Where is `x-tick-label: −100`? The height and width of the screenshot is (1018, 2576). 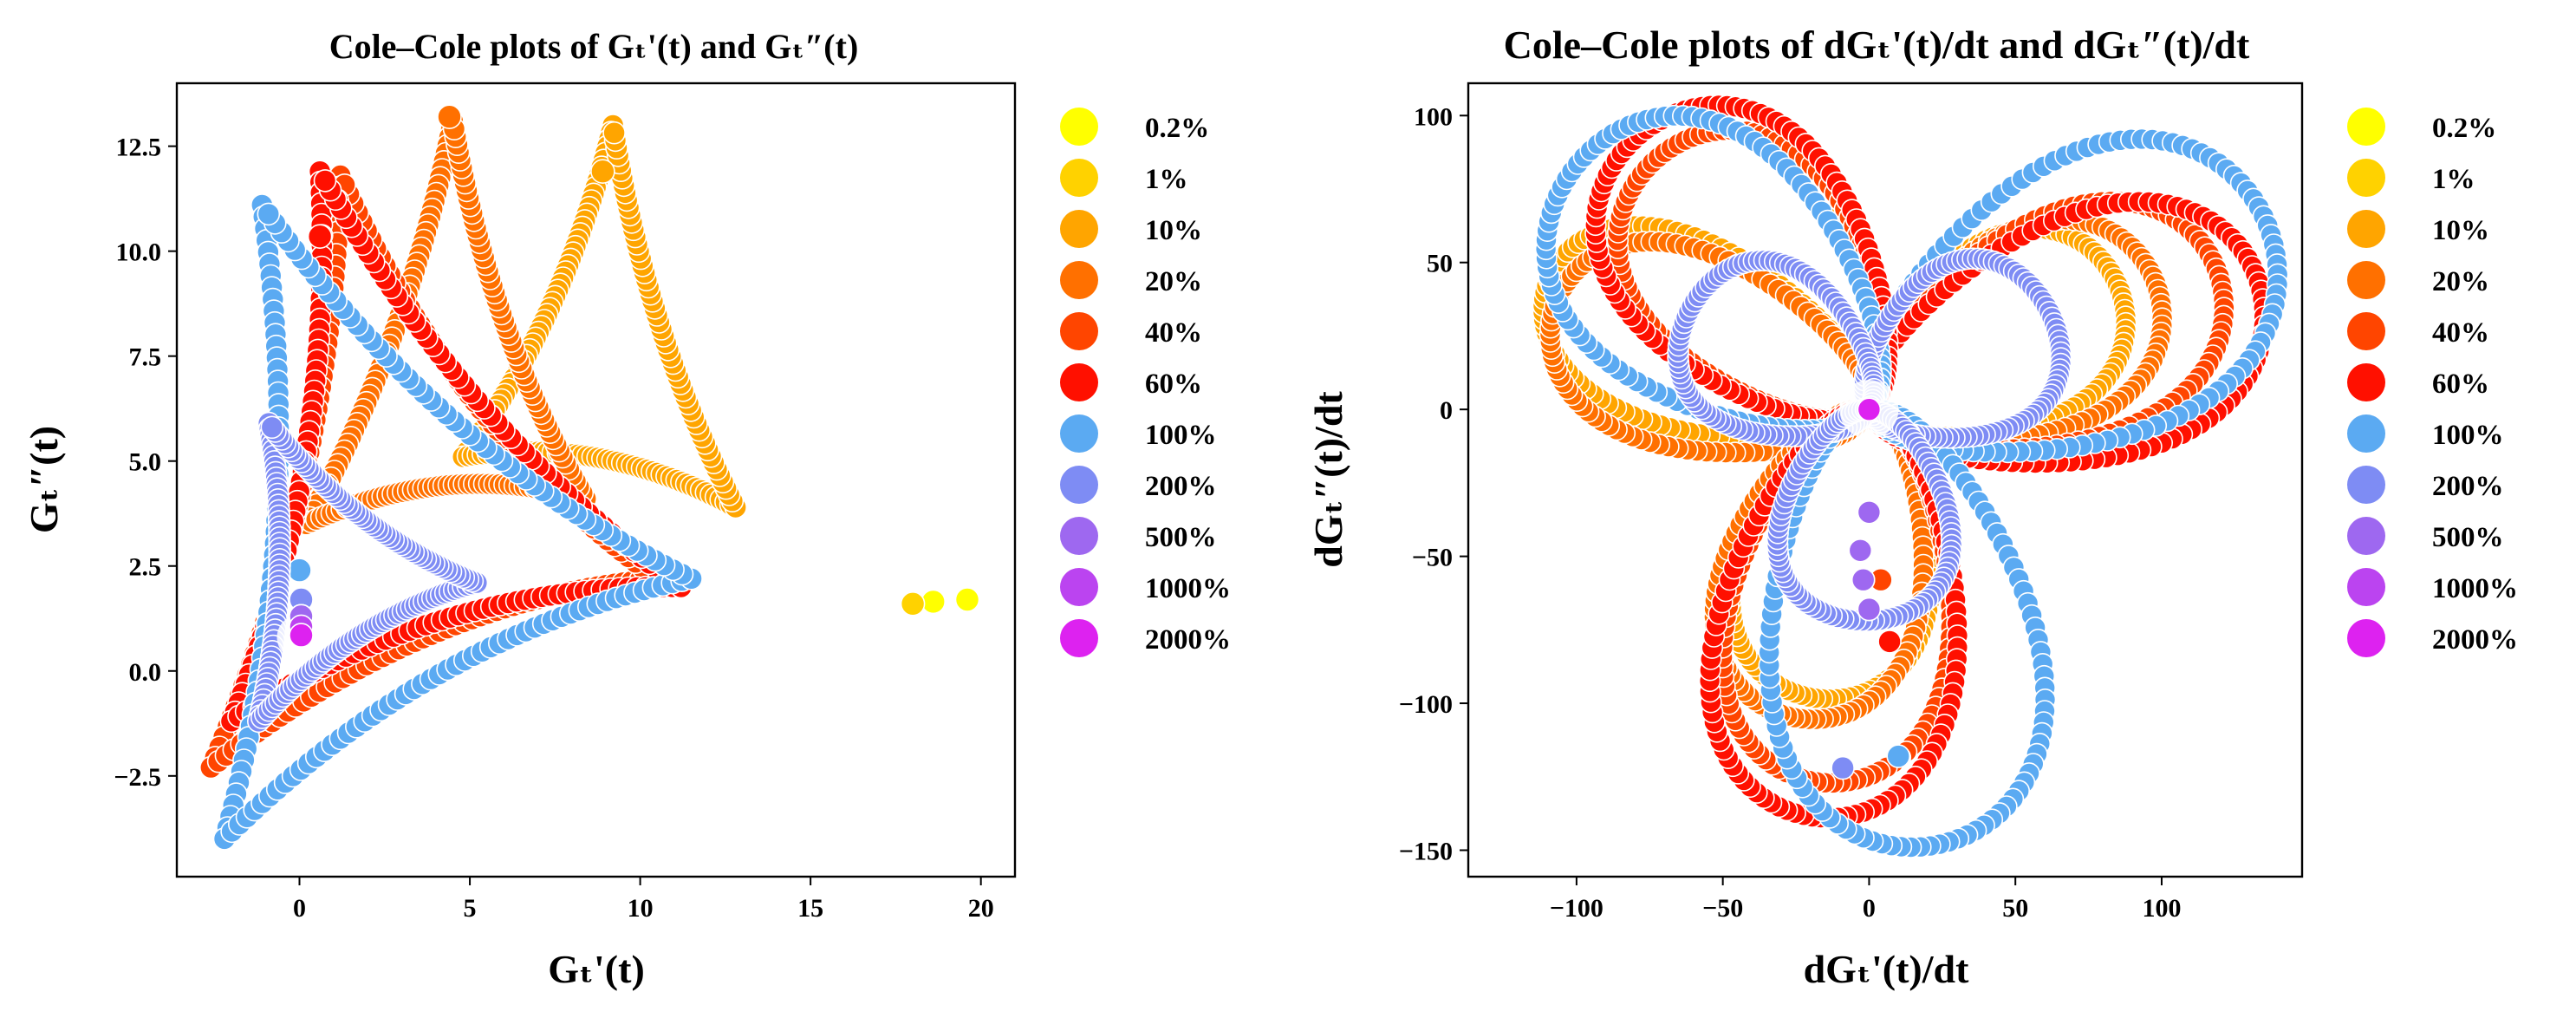
x-tick-label: −100 is located at coordinates (1576, 908).